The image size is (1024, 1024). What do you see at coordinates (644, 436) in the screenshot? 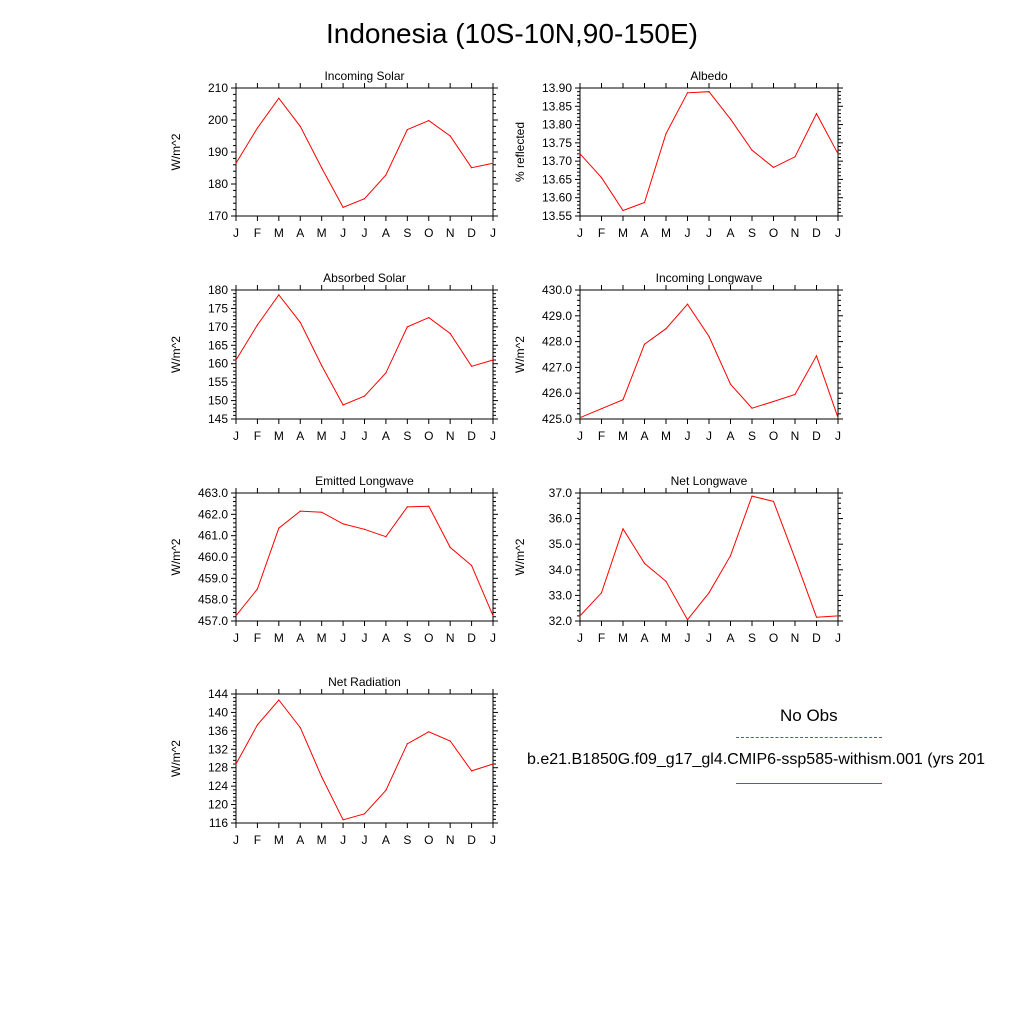
I see `incoming-longwave-xtick-label: A` at bounding box center [644, 436].